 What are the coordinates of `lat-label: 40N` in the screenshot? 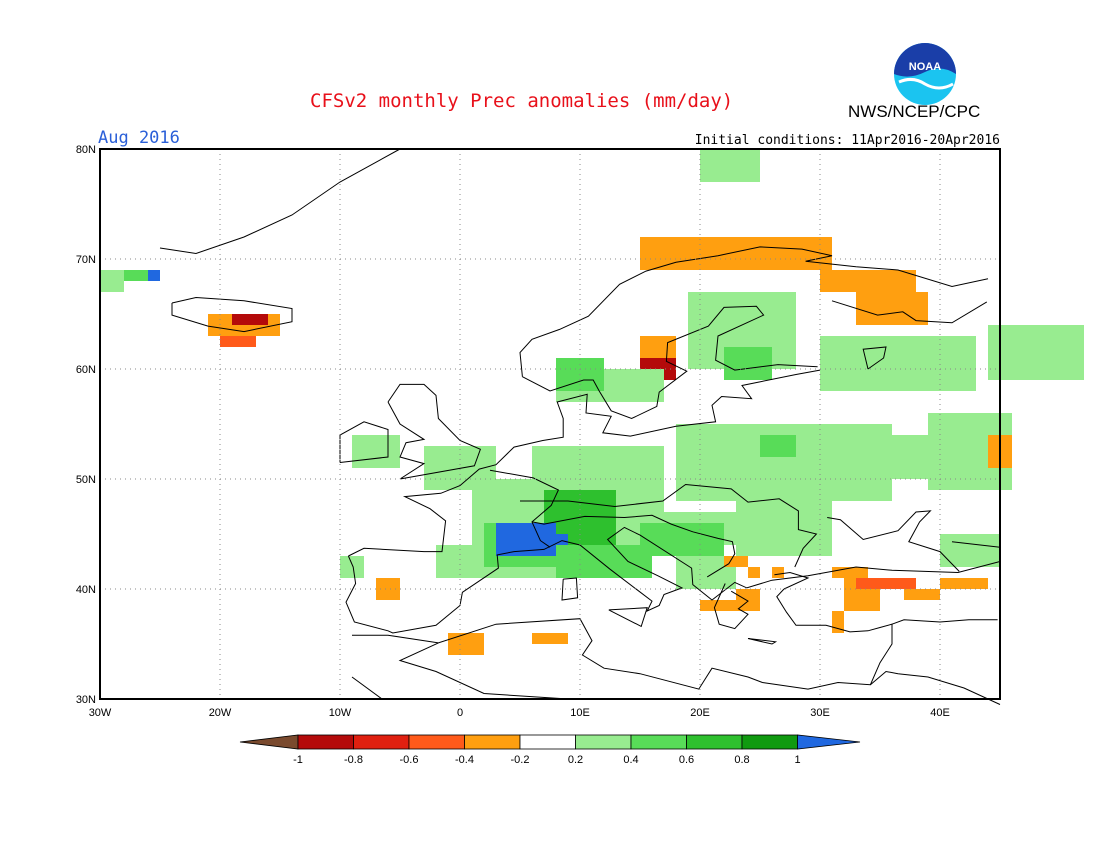 It's located at (86, 590).